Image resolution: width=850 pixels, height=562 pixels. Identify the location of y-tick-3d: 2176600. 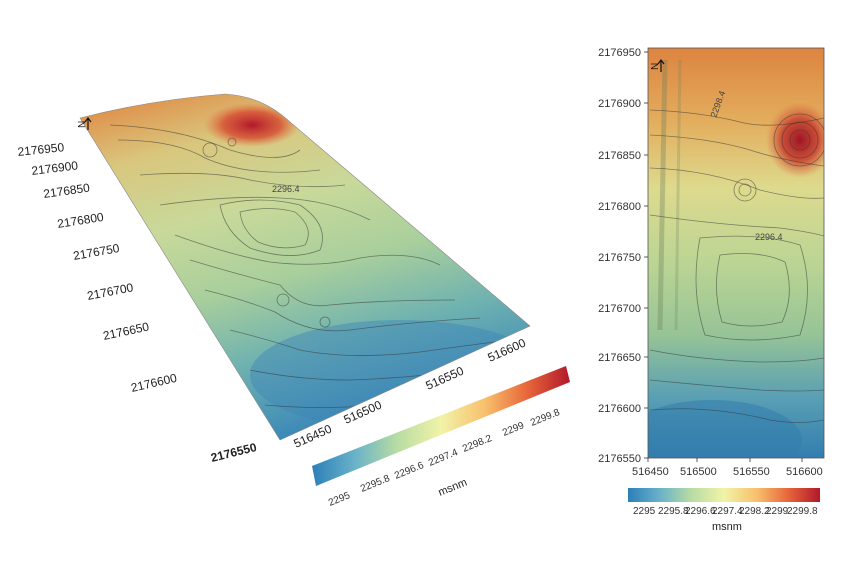
(154, 383).